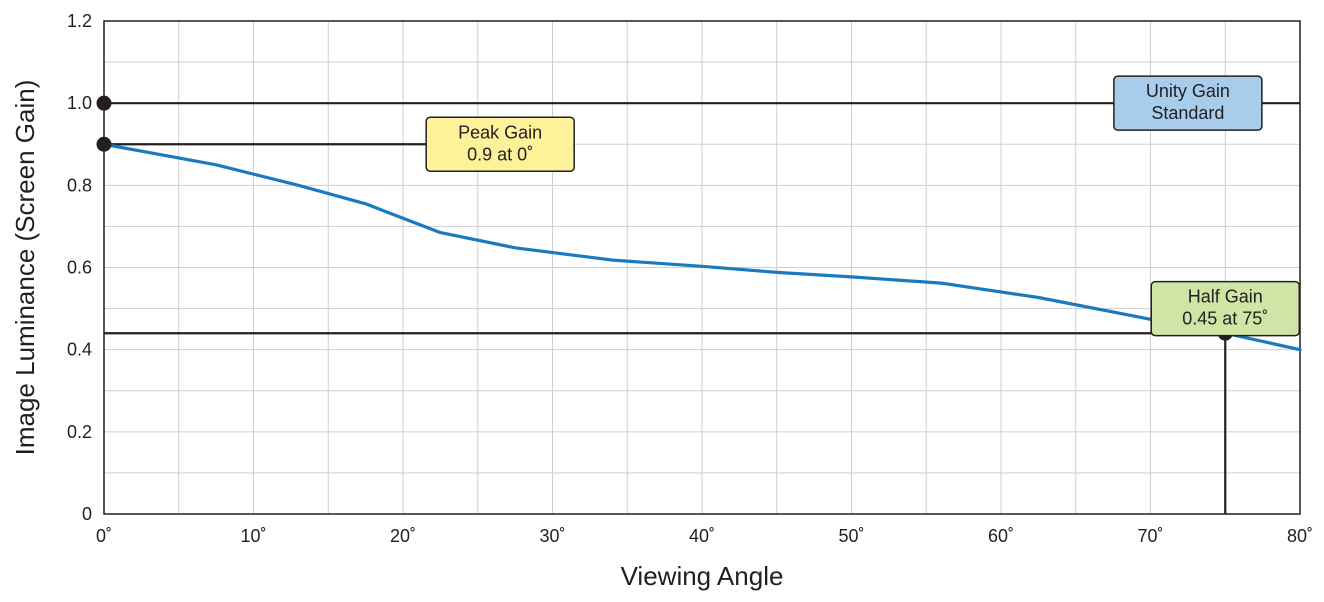 This screenshot has width=1324, height=602. I want to click on y-tick-label: 0.6, so click(79, 268).